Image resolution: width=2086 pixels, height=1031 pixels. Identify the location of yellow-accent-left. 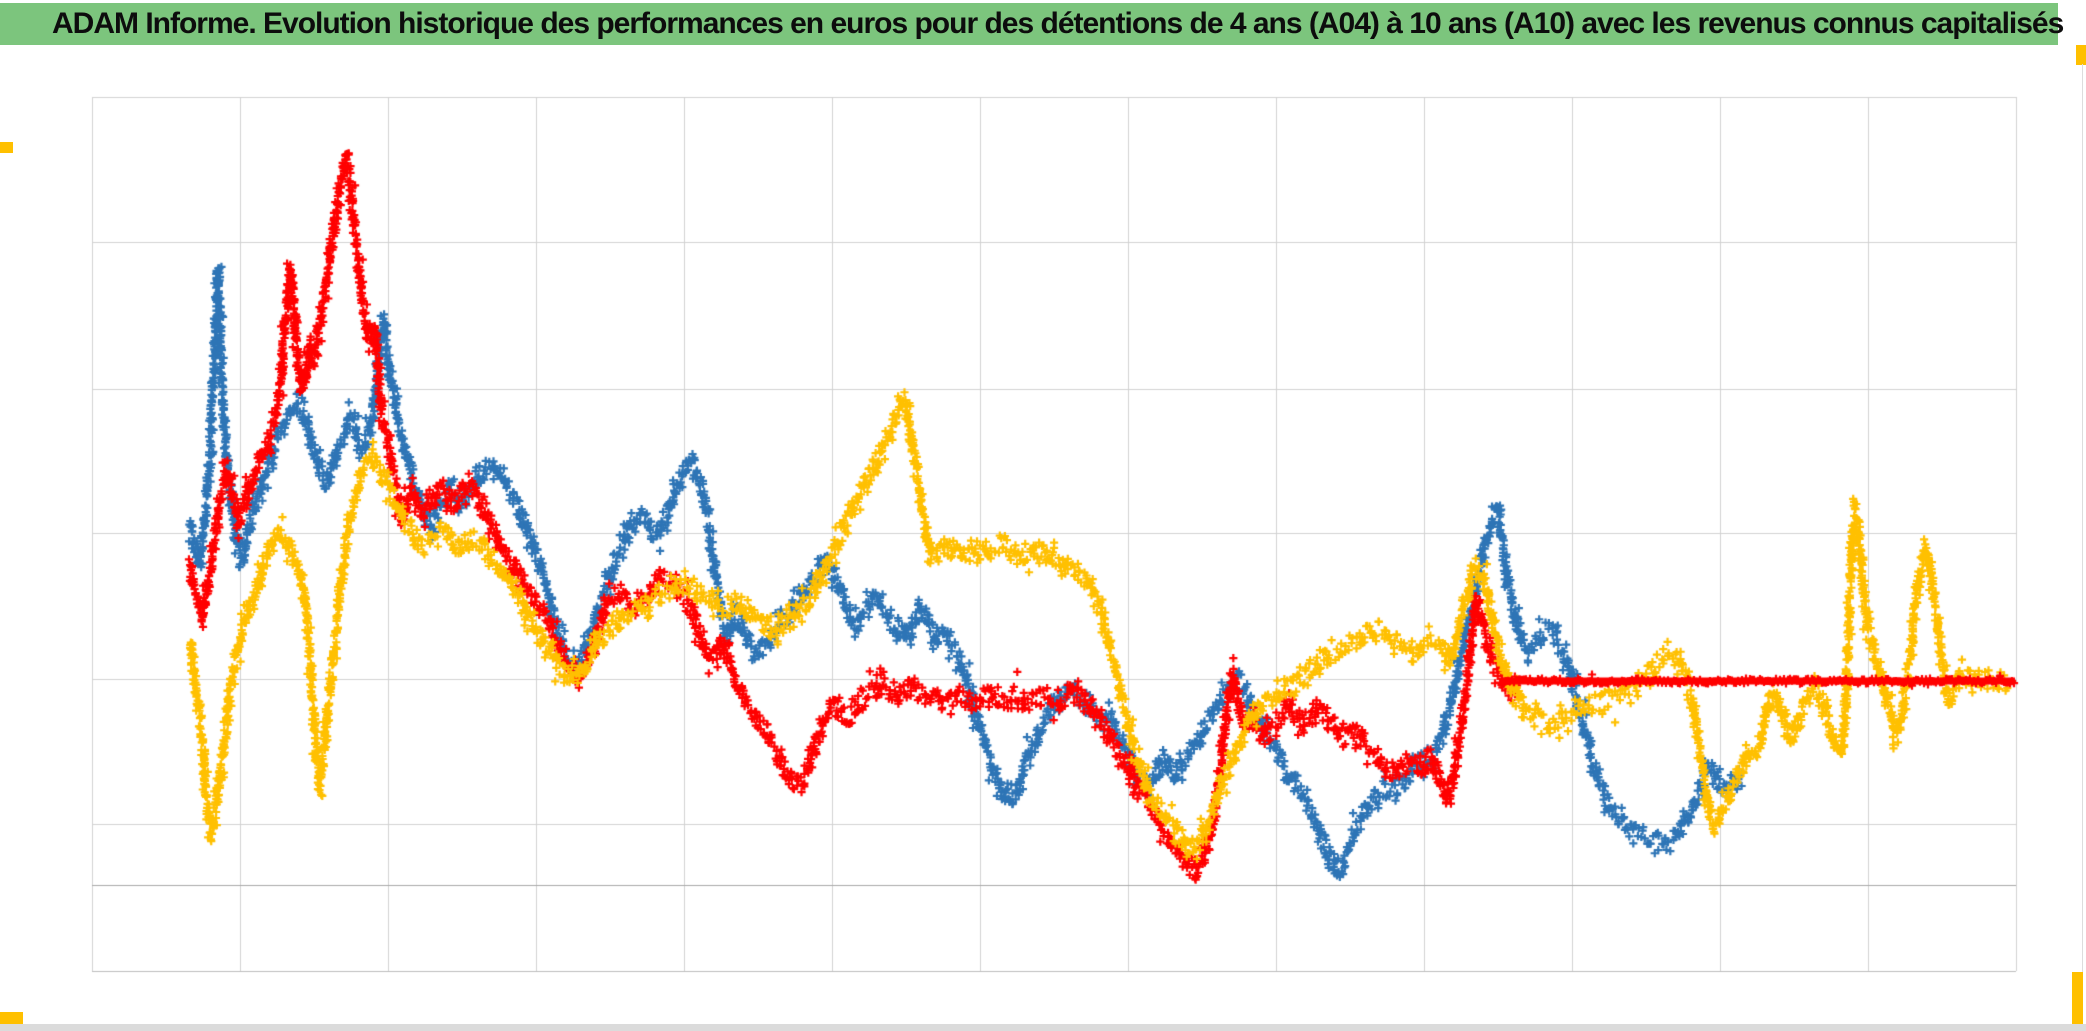
(6, 147).